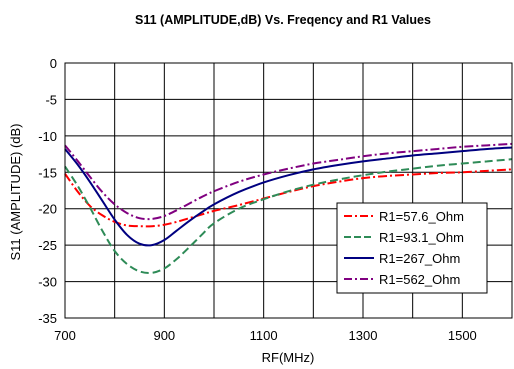  What do you see at coordinates (51, 99) in the screenshot?
I see `y-tick-label: -5` at bounding box center [51, 99].